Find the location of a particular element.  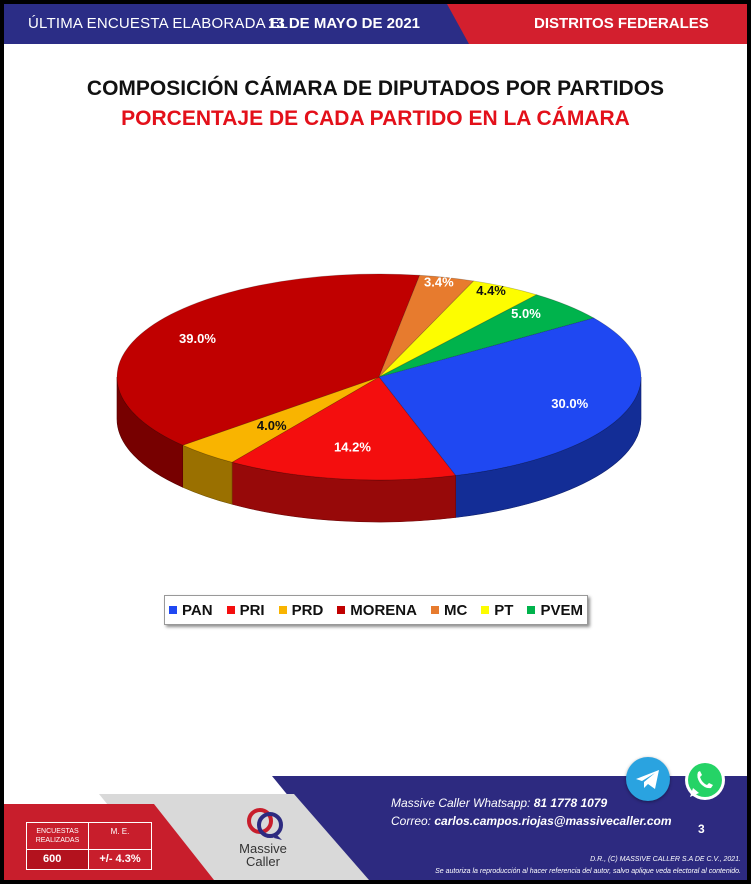

pie-slice-pan is located at coordinates (510, 396).